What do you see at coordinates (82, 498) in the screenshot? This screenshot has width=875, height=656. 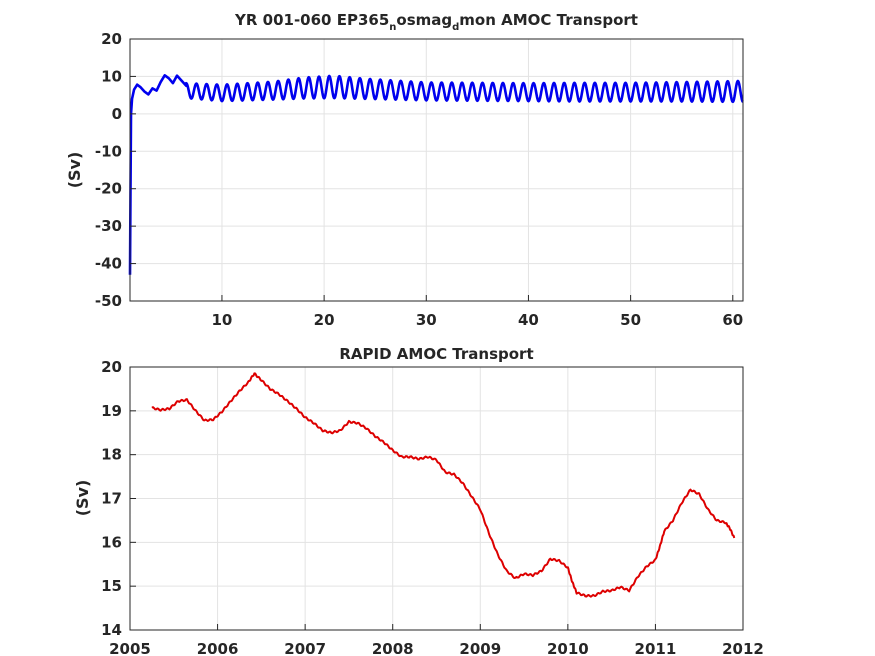 I see `y-axis-label-rapid: (Sv)` at bounding box center [82, 498].